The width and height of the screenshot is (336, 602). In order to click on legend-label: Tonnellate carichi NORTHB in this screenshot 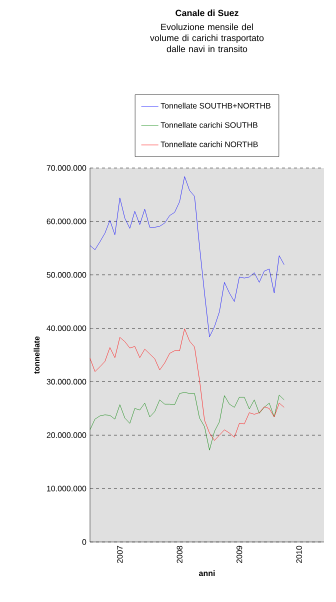, I will do `click(209, 144)`.